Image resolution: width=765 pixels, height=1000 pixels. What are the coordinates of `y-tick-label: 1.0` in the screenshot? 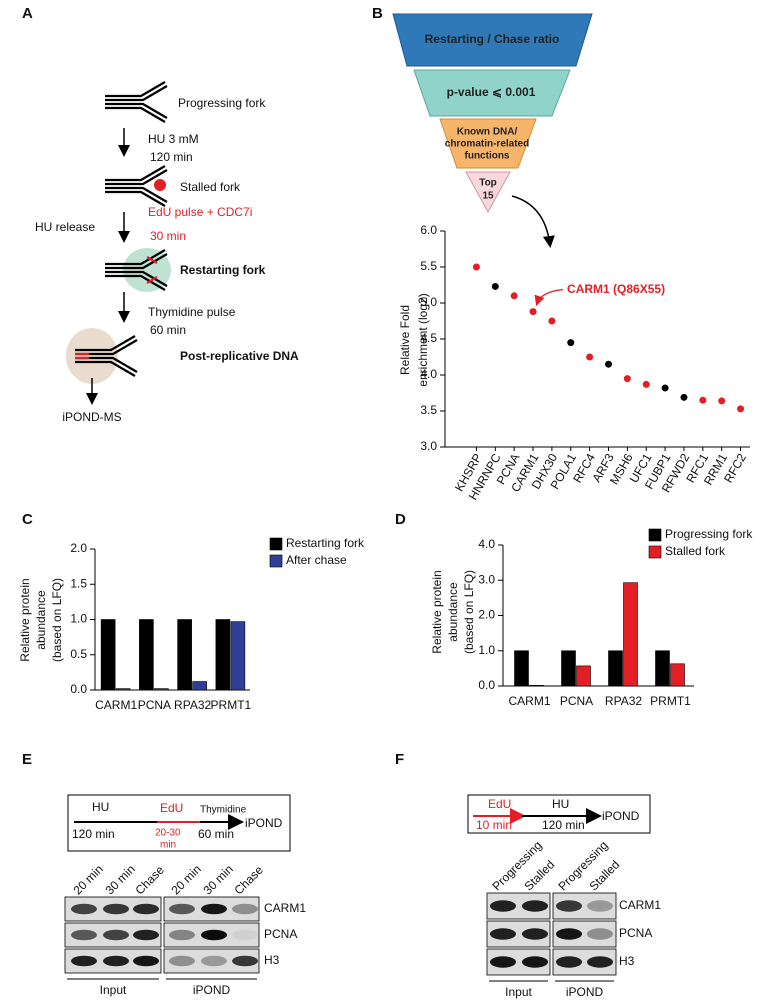 It's located at (78, 619).